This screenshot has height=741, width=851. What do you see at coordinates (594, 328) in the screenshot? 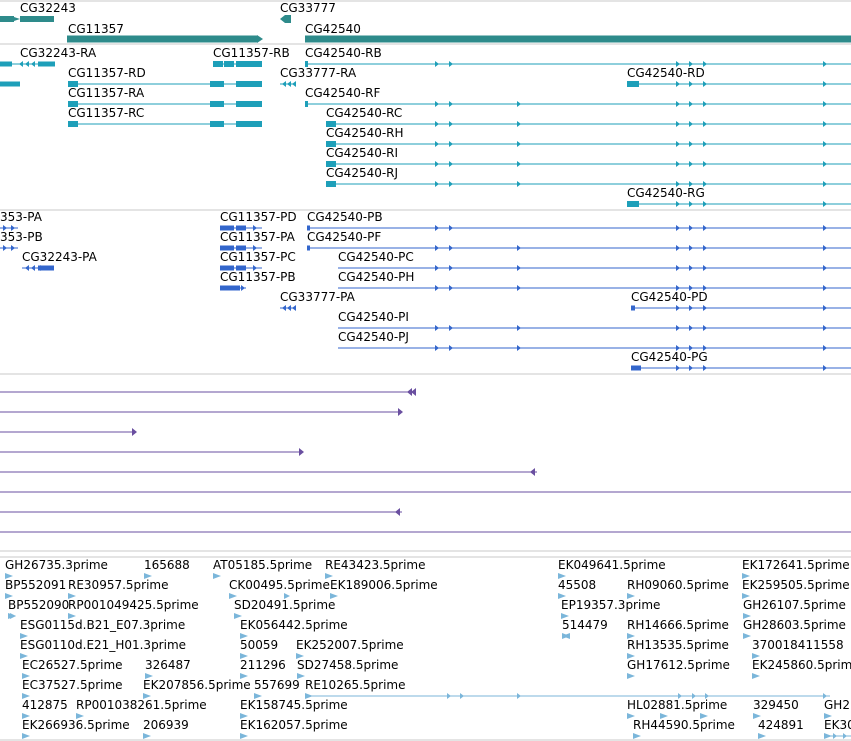
I see `protein-cg42540-pi` at bounding box center [594, 328].